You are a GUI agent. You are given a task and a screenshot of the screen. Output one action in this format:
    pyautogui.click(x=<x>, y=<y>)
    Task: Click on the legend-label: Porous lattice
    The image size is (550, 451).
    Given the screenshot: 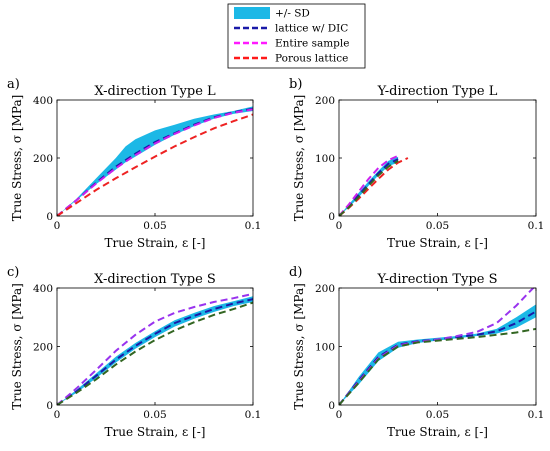 What is the action you would take?
    pyautogui.click(x=311, y=59)
    